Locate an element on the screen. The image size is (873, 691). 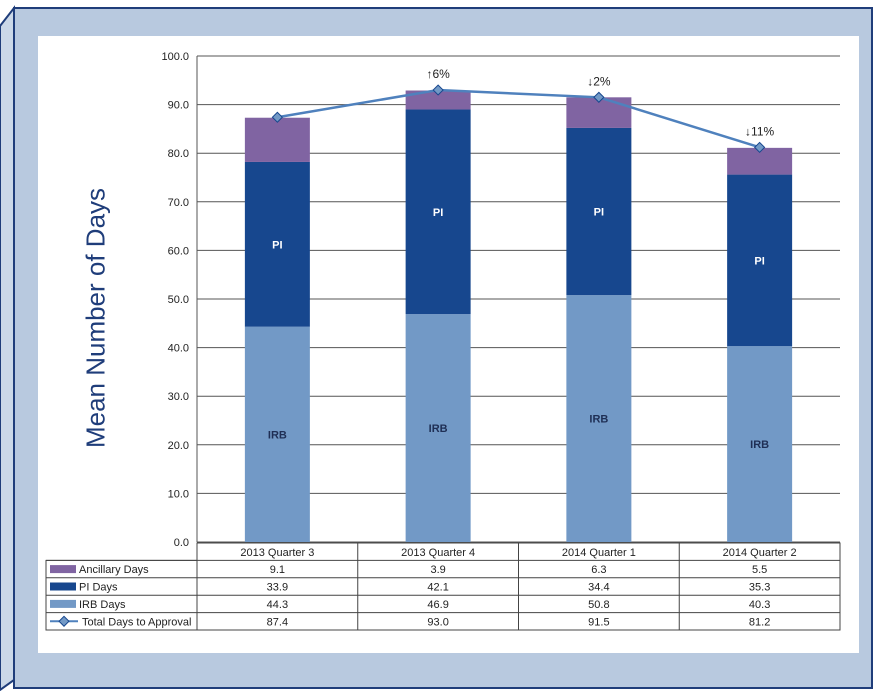
y-tick-label: 40.0 is located at coordinates (178, 349).